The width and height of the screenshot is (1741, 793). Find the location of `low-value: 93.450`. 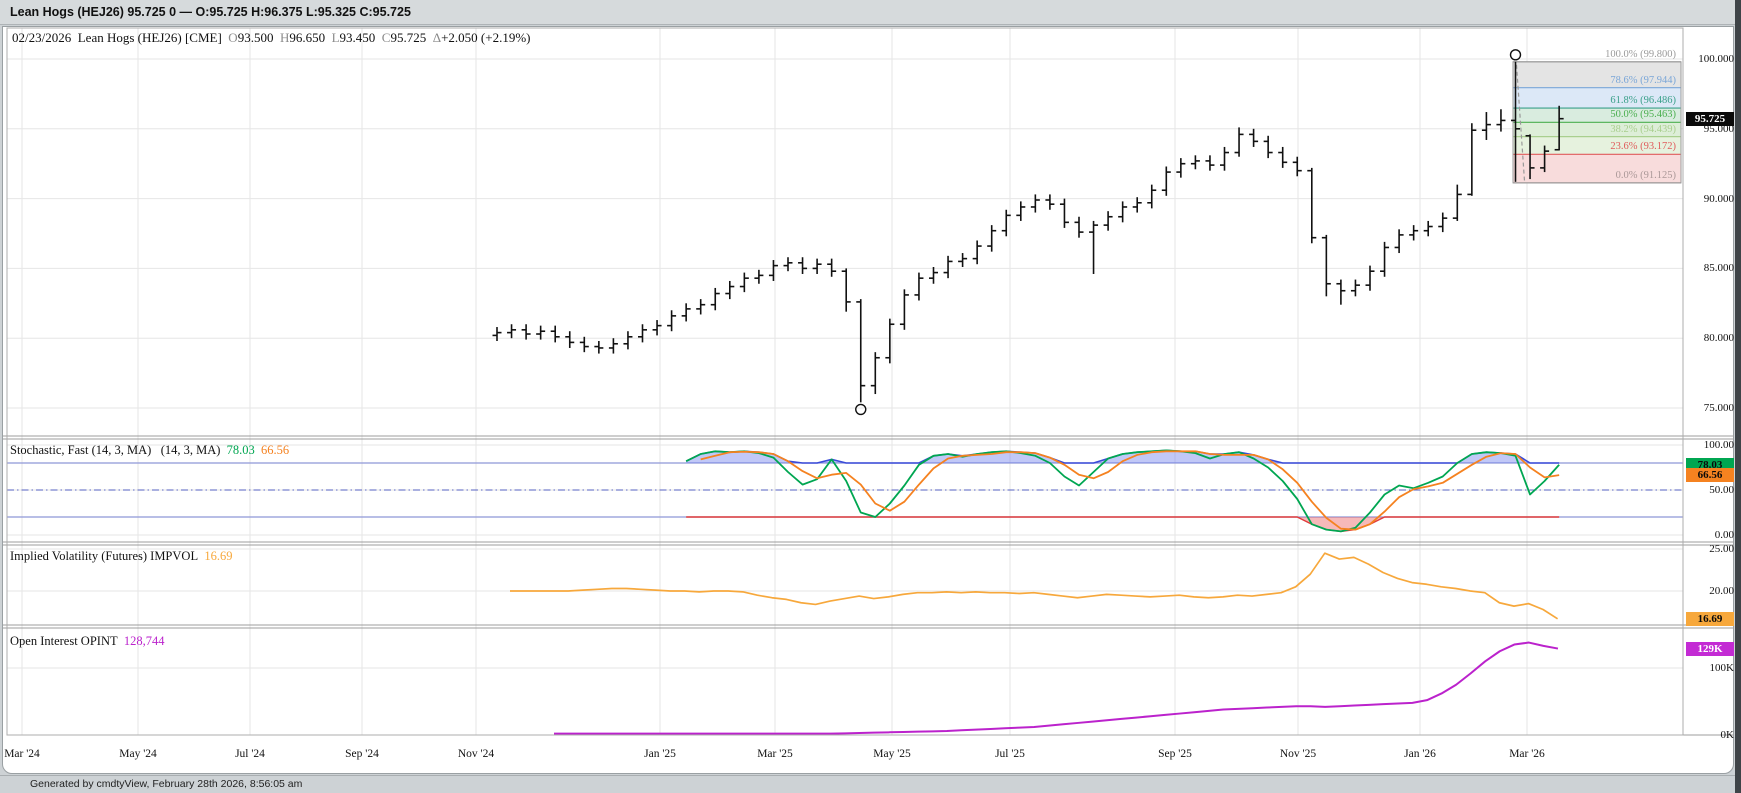

low-value: 93.450 is located at coordinates (357, 37).